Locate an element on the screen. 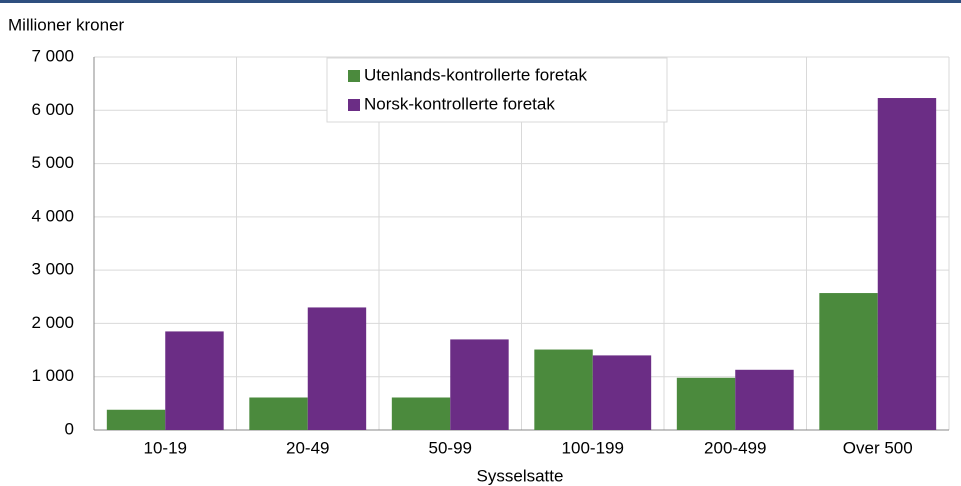 This screenshot has width=961, height=486. x-tick-label: 100-199 is located at coordinates (593, 447).